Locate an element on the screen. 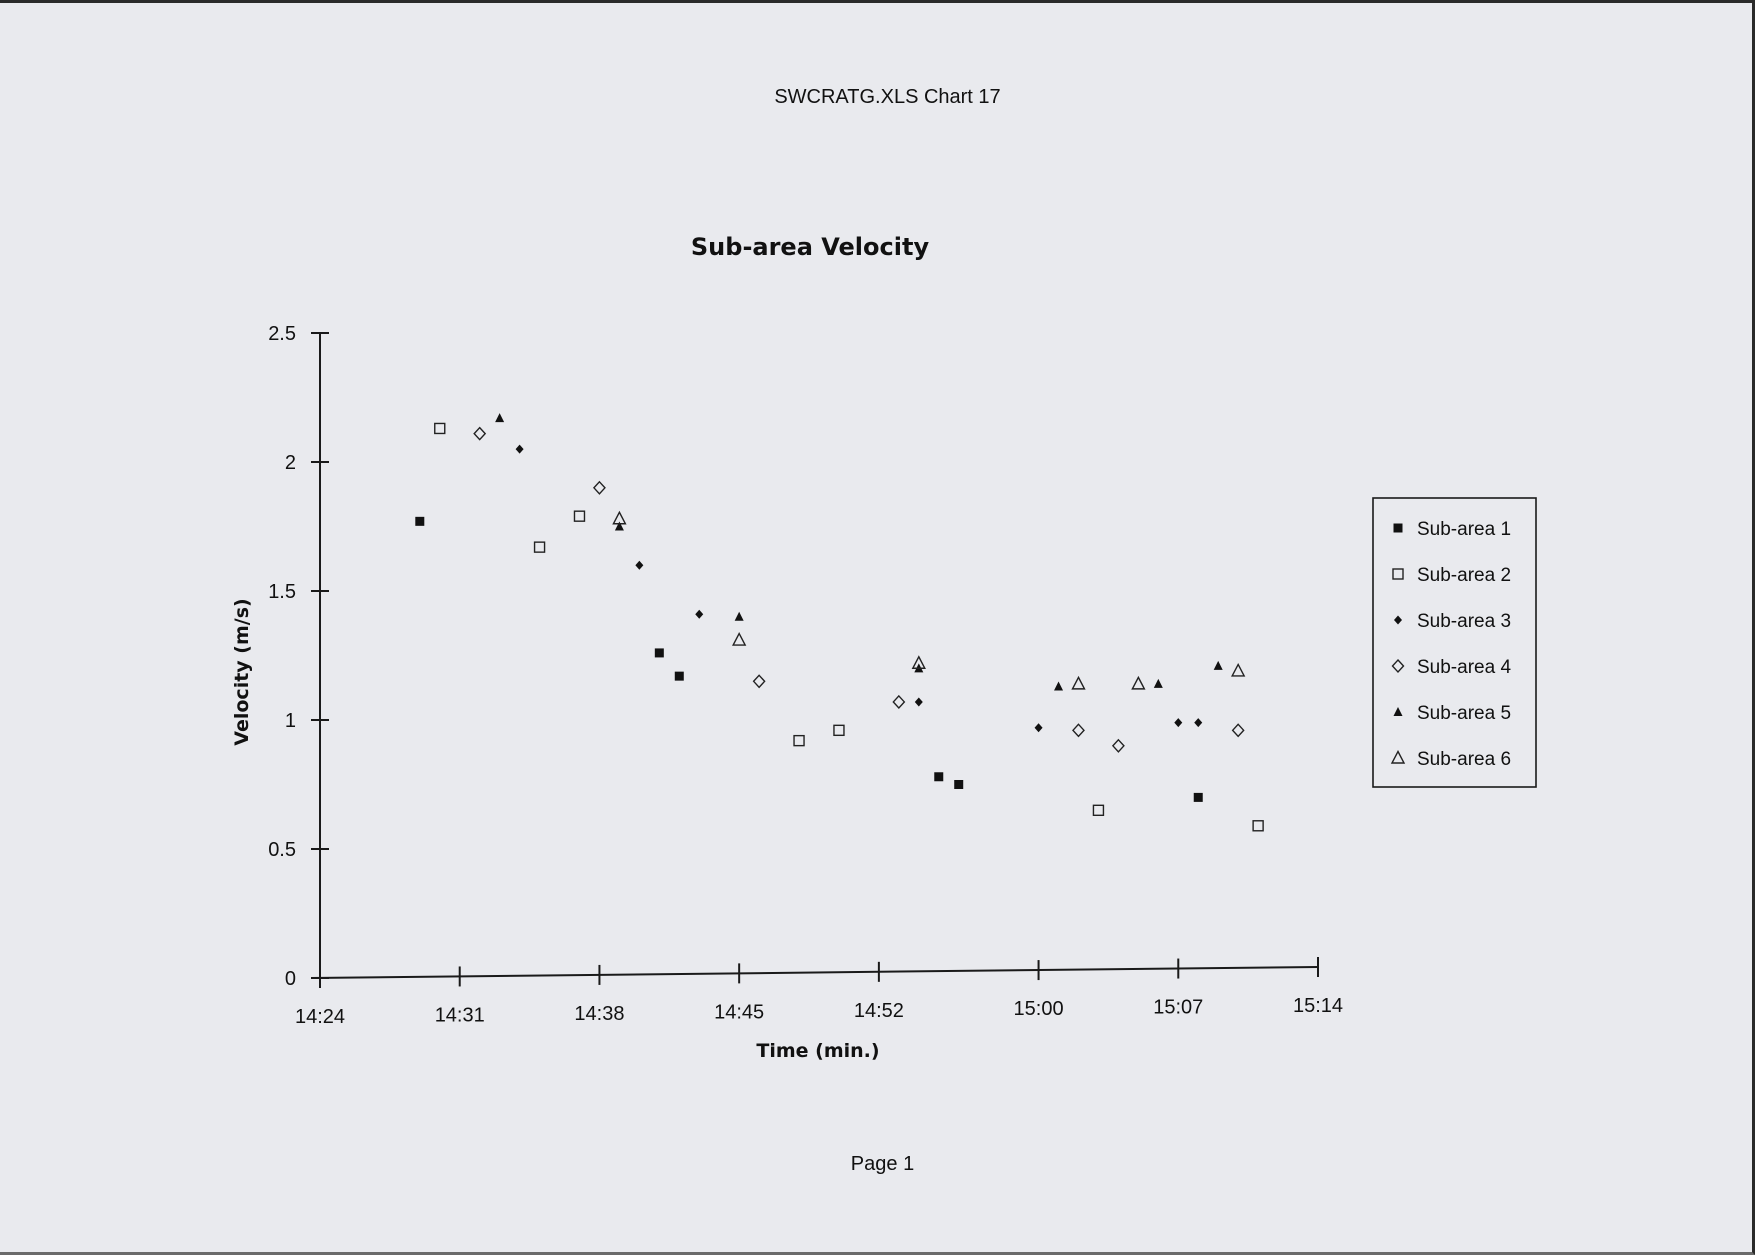 The width and height of the screenshot is (1755, 1255). x-axis-line is located at coordinates (814, 972).